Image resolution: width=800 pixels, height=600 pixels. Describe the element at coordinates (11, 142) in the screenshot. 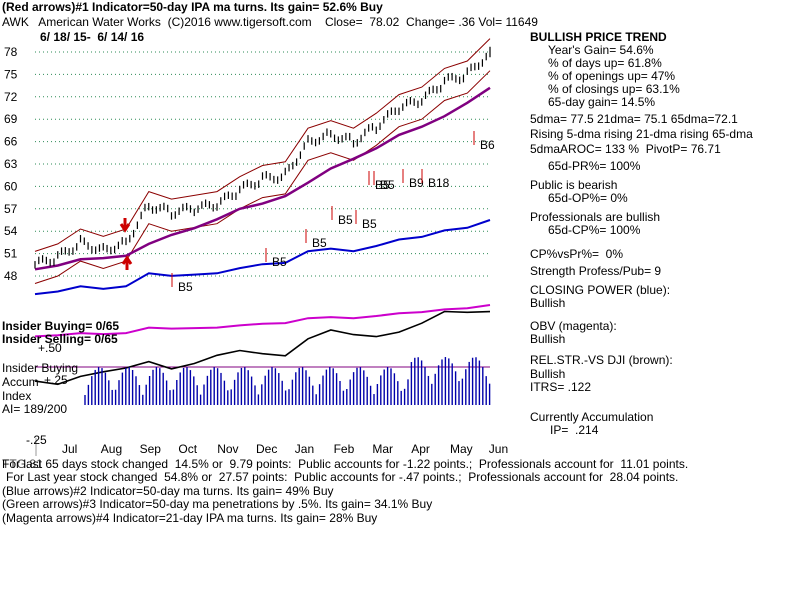

I see `y-tick-label: 66` at that location.